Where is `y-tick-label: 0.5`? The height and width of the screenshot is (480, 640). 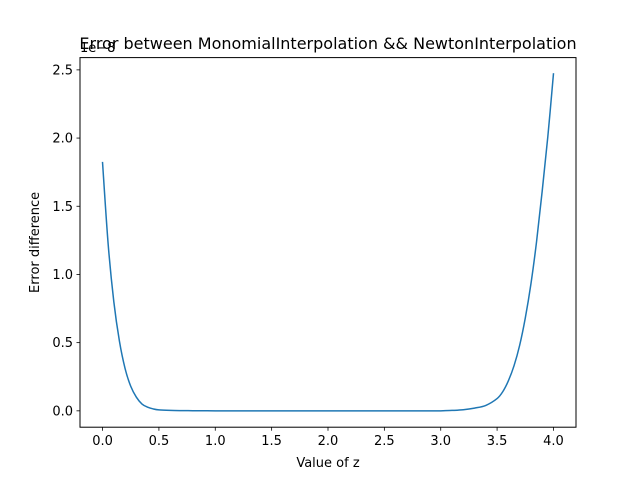 y-tick-label: 0.5 is located at coordinates (62, 343).